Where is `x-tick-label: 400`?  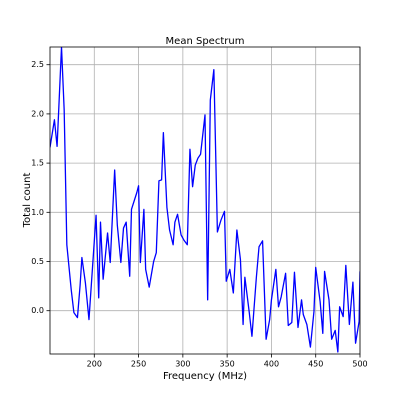 x-tick-label: 400 is located at coordinates (271, 364).